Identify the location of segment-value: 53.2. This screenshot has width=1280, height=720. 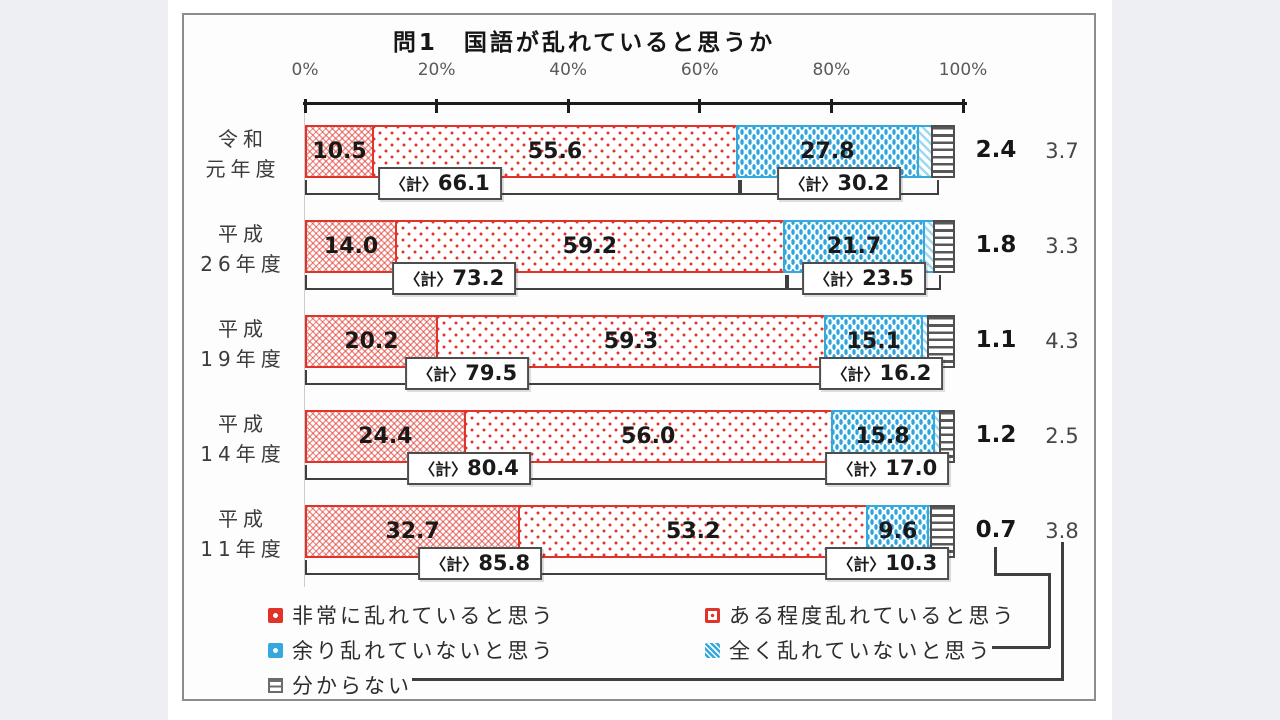
(693, 531).